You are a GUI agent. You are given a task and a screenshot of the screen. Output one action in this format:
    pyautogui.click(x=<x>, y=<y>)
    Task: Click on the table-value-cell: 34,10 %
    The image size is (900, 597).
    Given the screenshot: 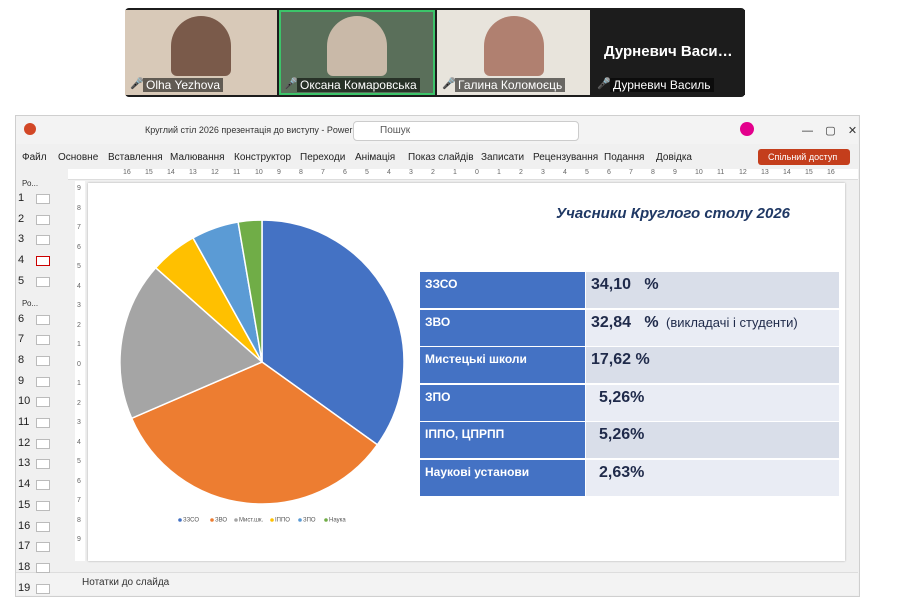 What is the action you would take?
    pyautogui.click(x=712, y=290)
    